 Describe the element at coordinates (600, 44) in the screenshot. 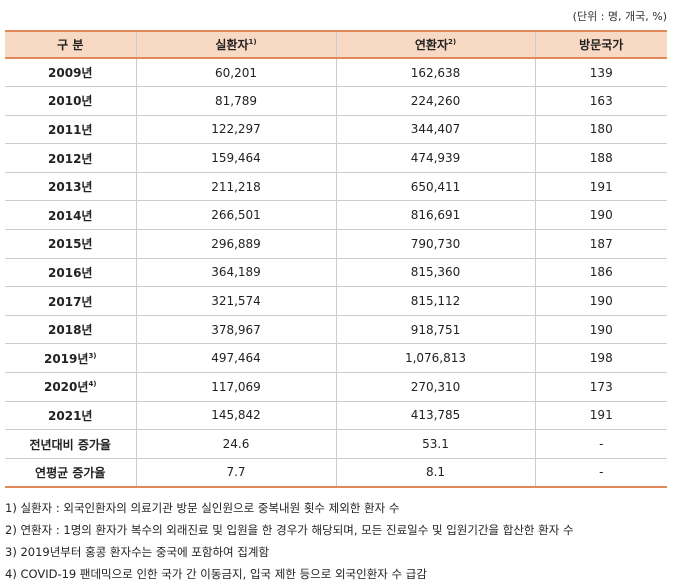

I see `header-countries: 방문국가` at that location.